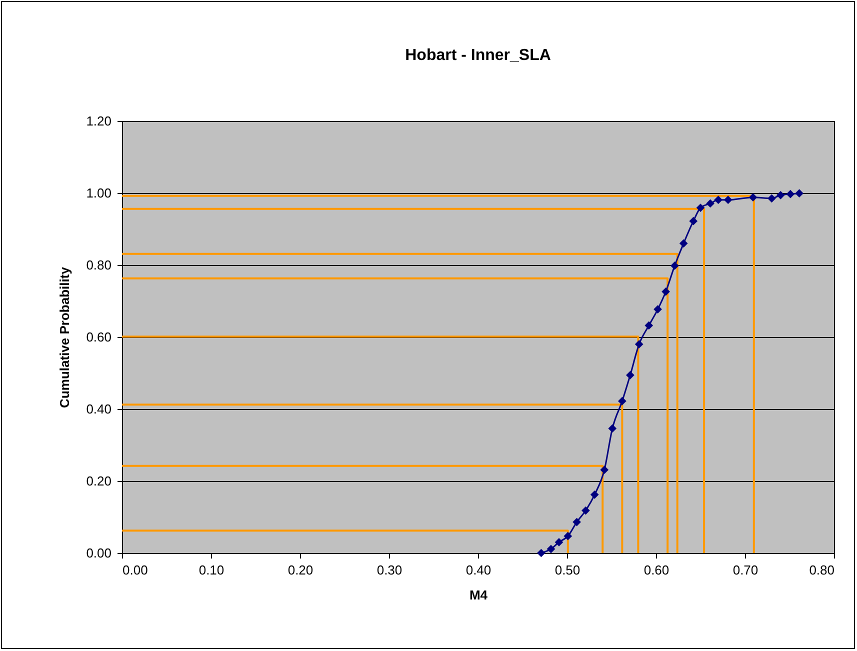 The height and width of the screenshot is (651, 857). Describe the element at coordinates (99, 553) in the screenshot. I see `y-tick-label: 0.00` at that location.